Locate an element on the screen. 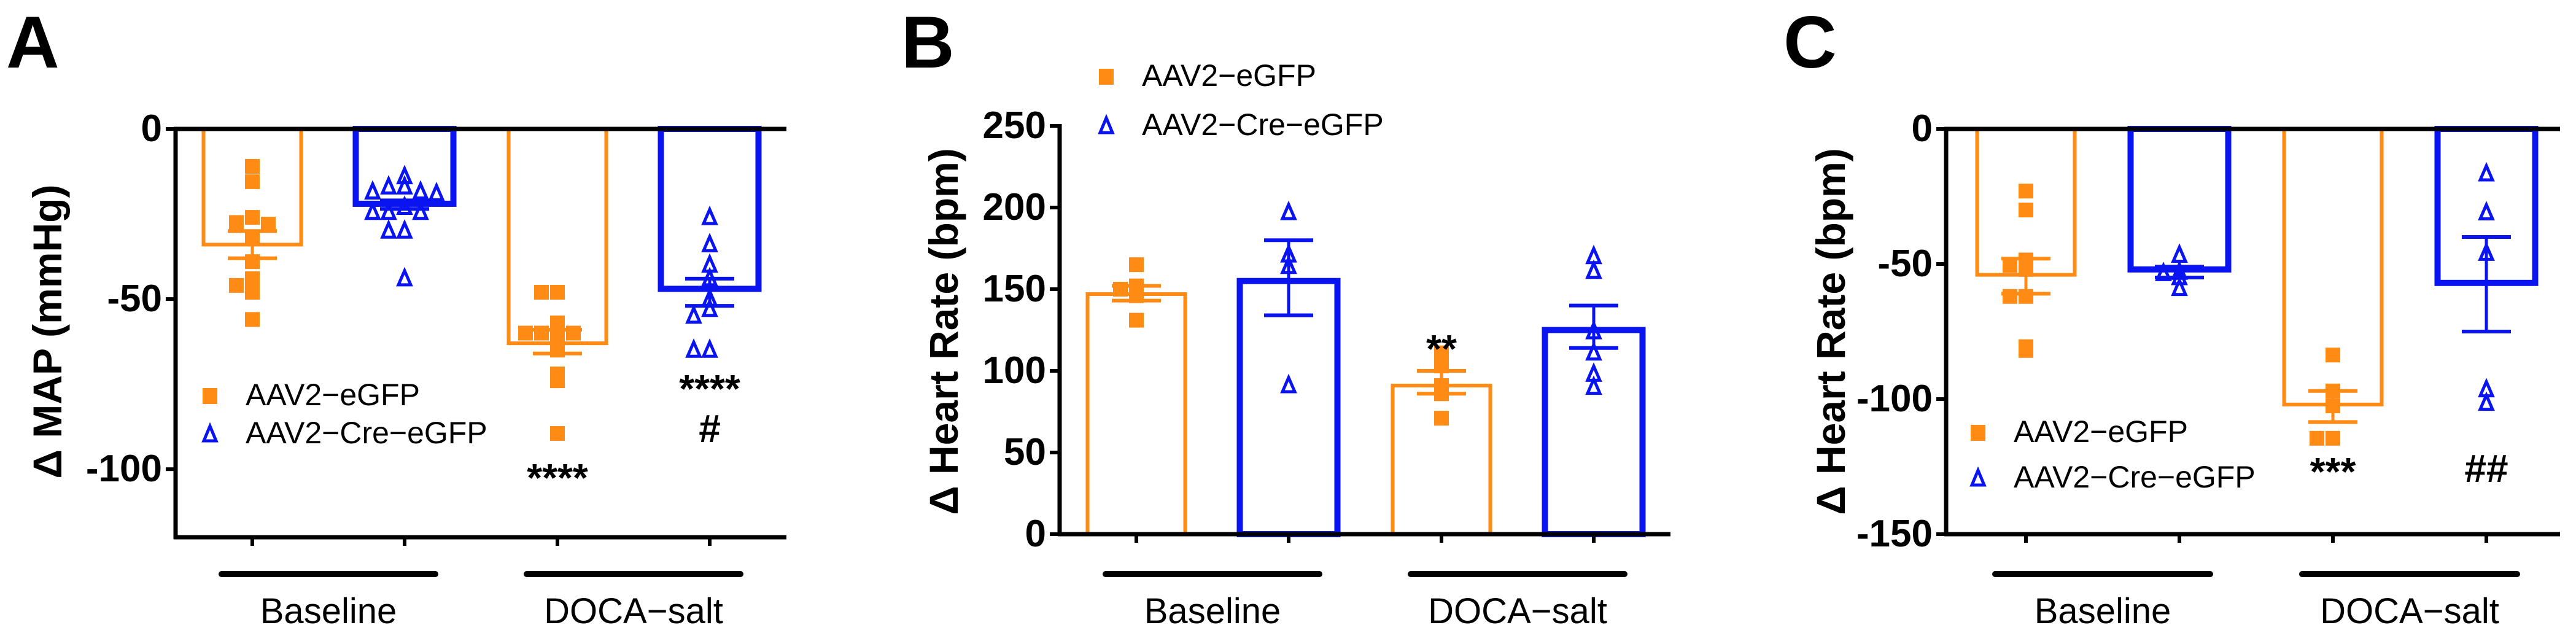 Image resolution: width=2576 pixels, height=641 pixels. panel-letter: A is located at coordinates (33, 42).